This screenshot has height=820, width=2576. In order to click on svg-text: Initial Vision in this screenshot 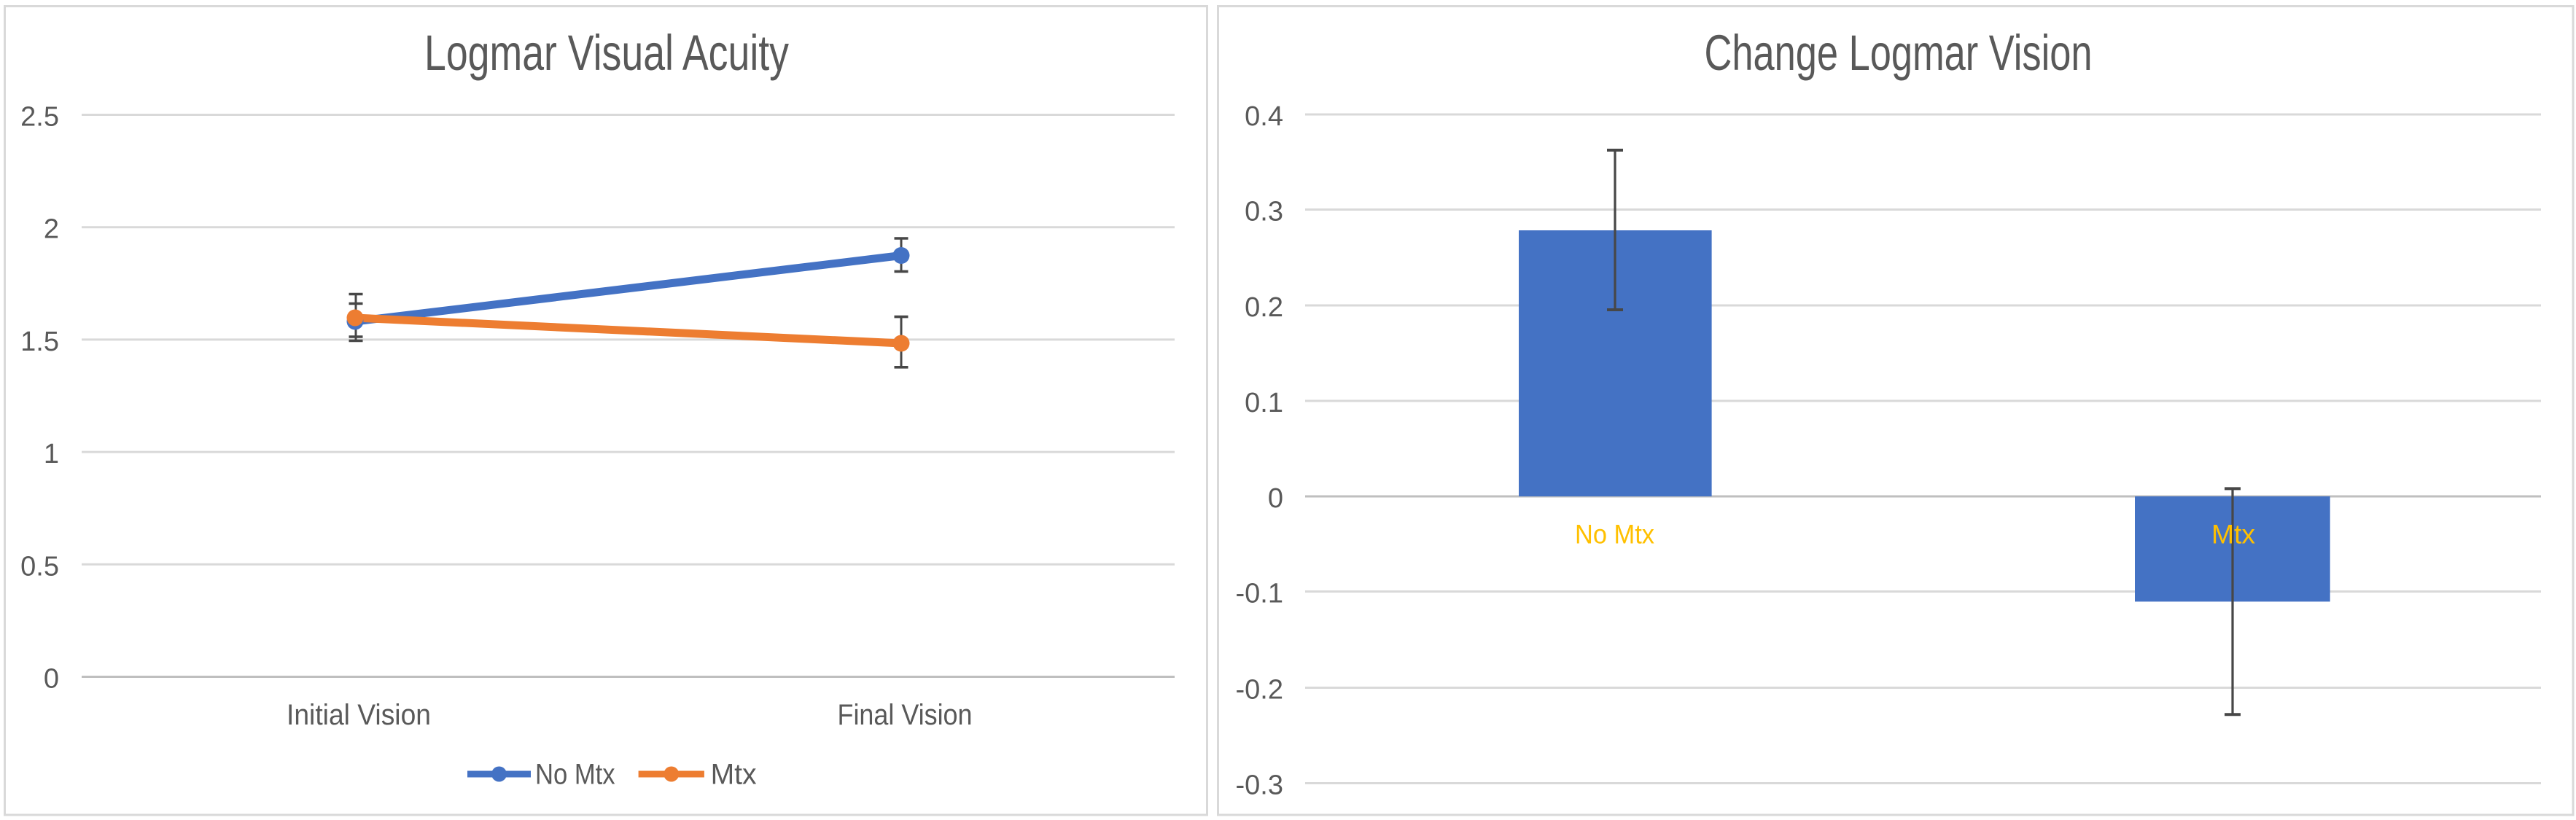, I will do `click(359, 715)`.